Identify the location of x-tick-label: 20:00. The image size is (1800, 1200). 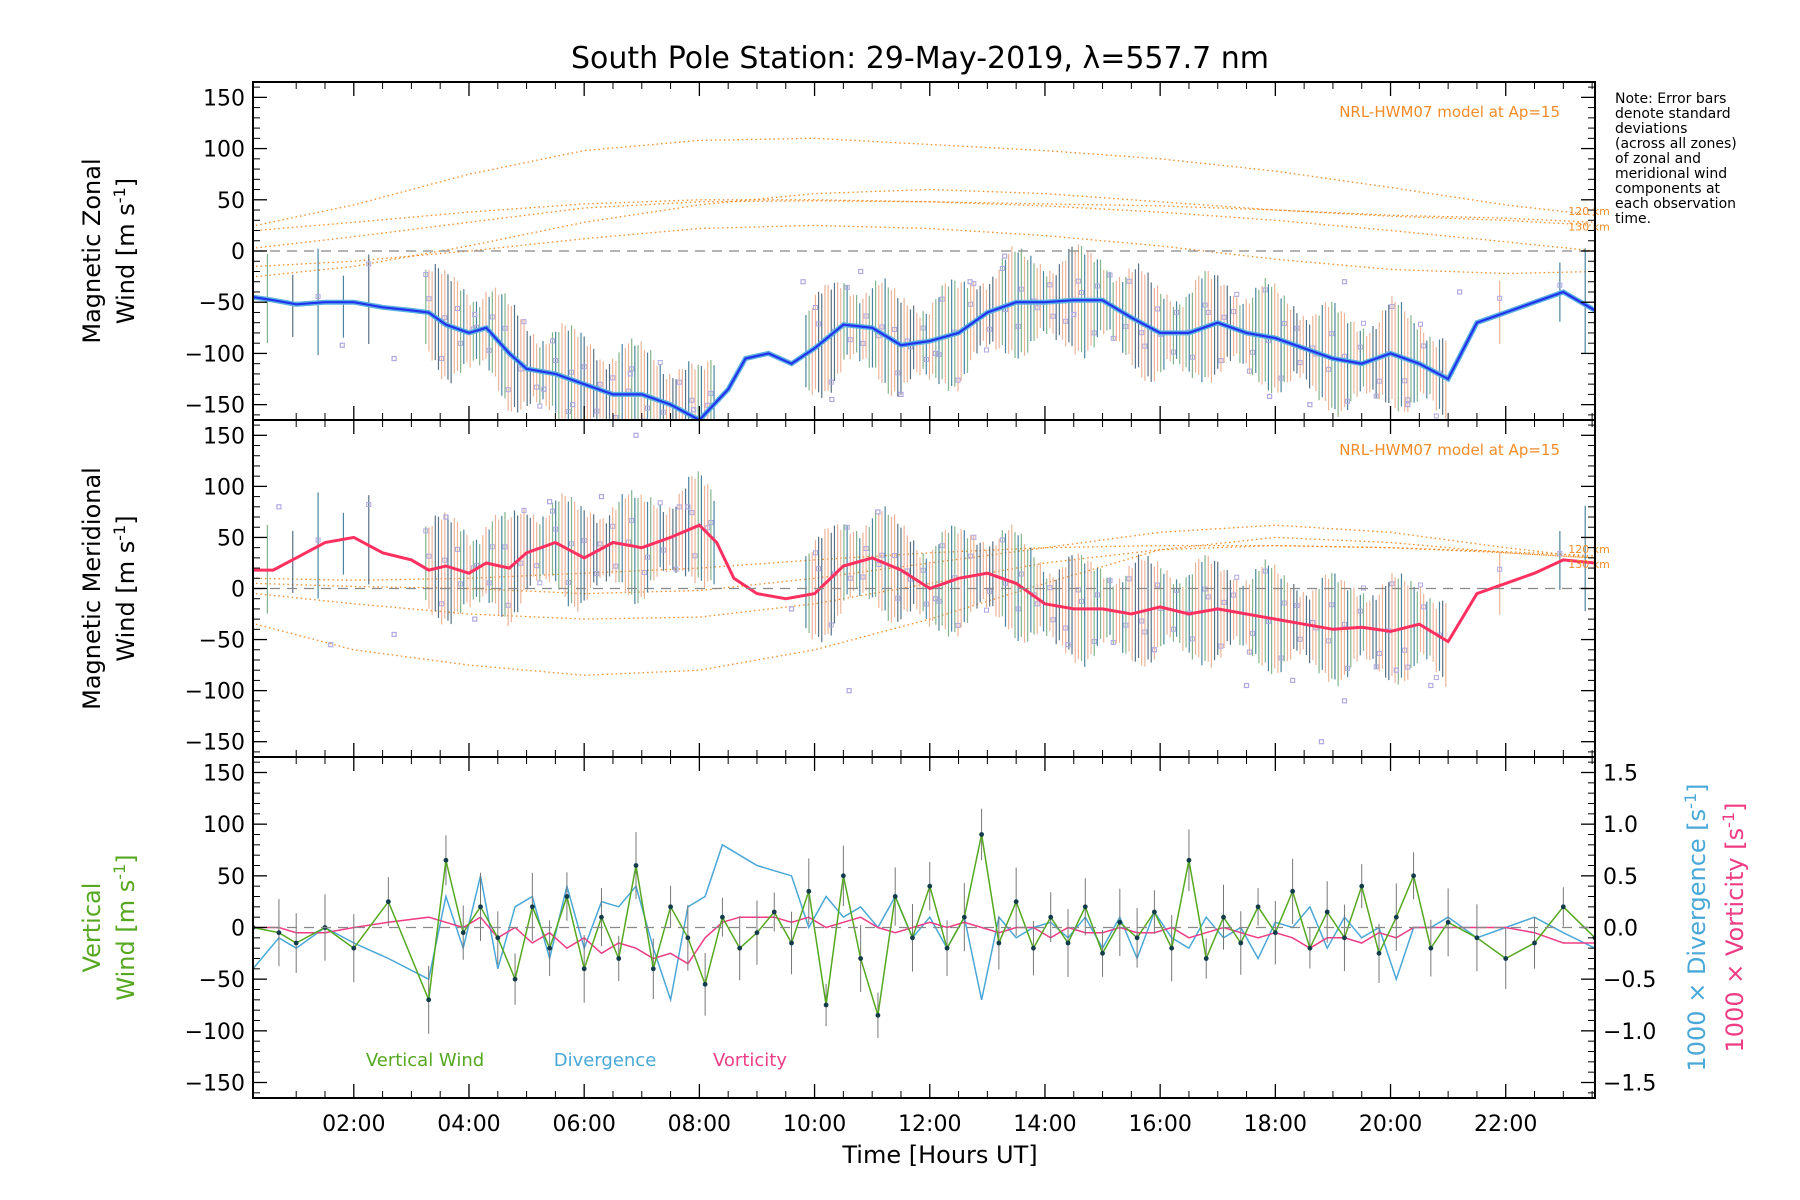
(1390, 1124).